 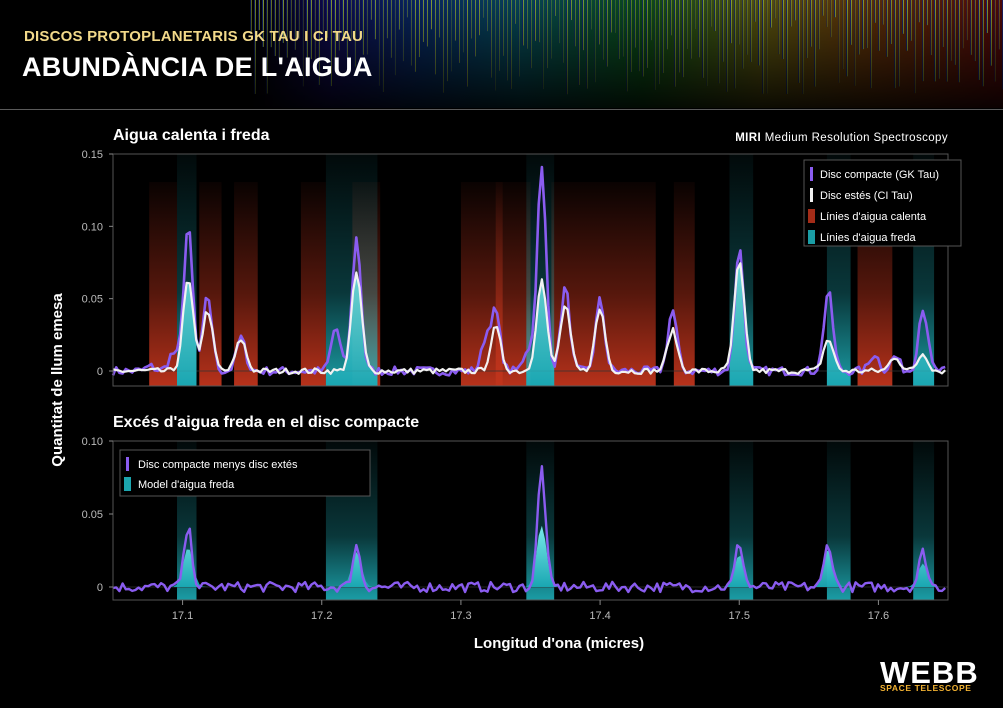 What do you see at coordinates (878, 616) in the screenshot?
I see `x-tick-label: 17.6` at bounding box center [878, 616].